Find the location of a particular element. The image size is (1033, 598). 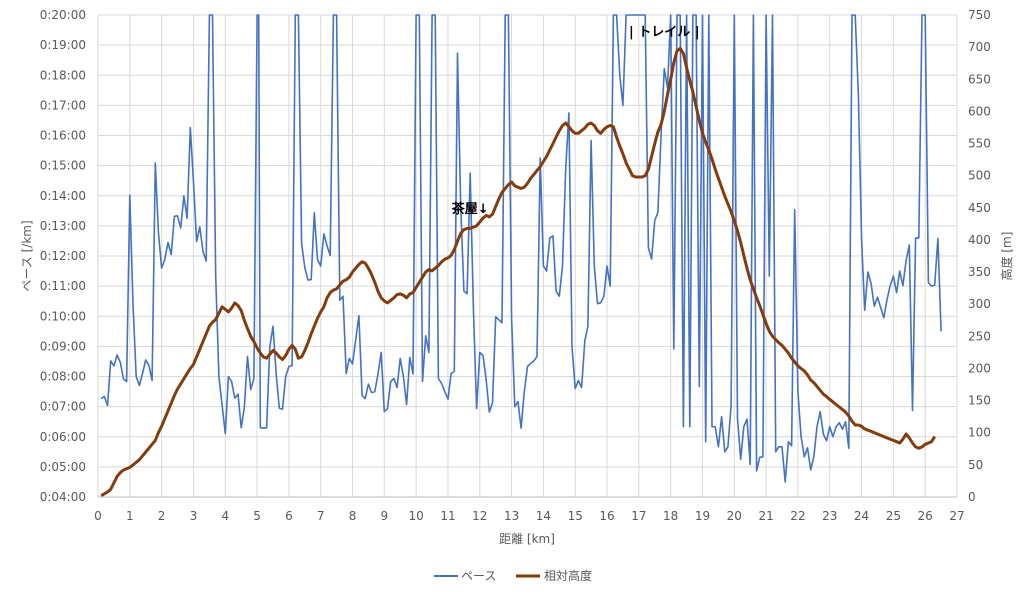

x-tick-label: 26 is located at coordinates (925, 516).